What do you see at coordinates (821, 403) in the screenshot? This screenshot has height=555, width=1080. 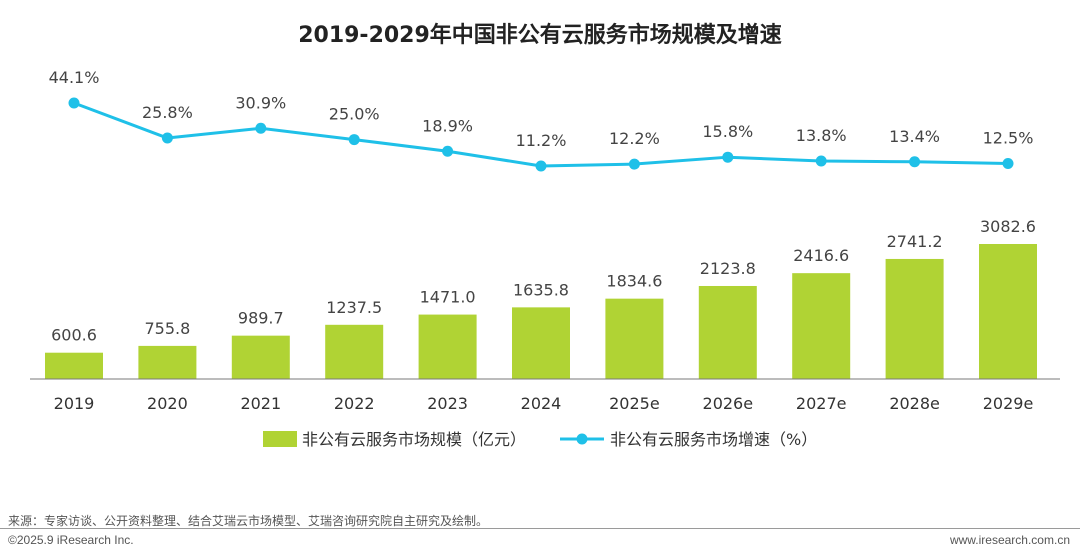 I see `x-tick-2027e: 2027e` at bounding box center [821, 403].